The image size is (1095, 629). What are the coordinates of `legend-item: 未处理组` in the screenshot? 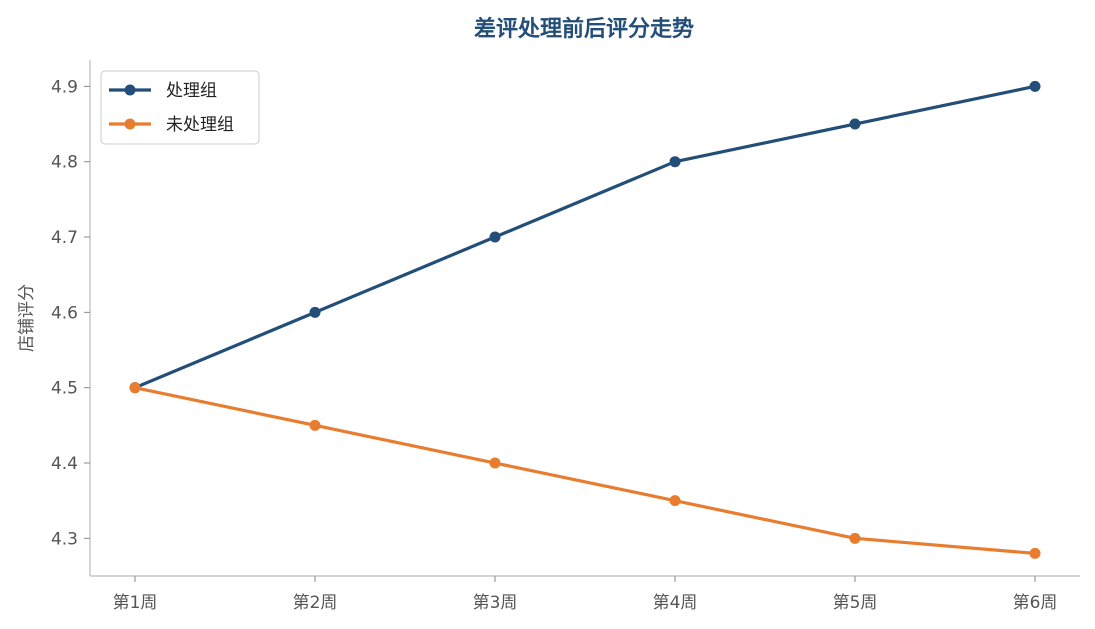 It's located at (171, 125).